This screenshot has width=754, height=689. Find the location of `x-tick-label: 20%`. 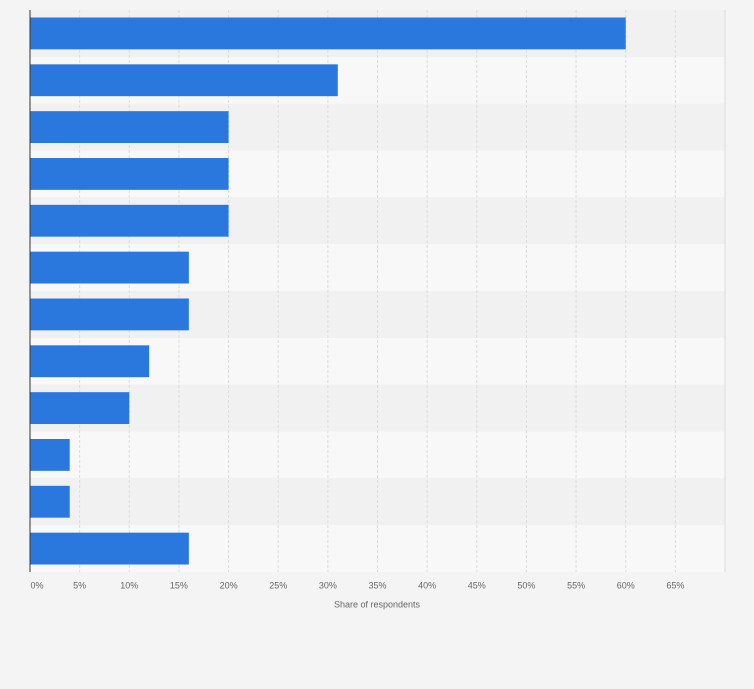

x-tick-label: 20% is located at coordinates (229, 585).